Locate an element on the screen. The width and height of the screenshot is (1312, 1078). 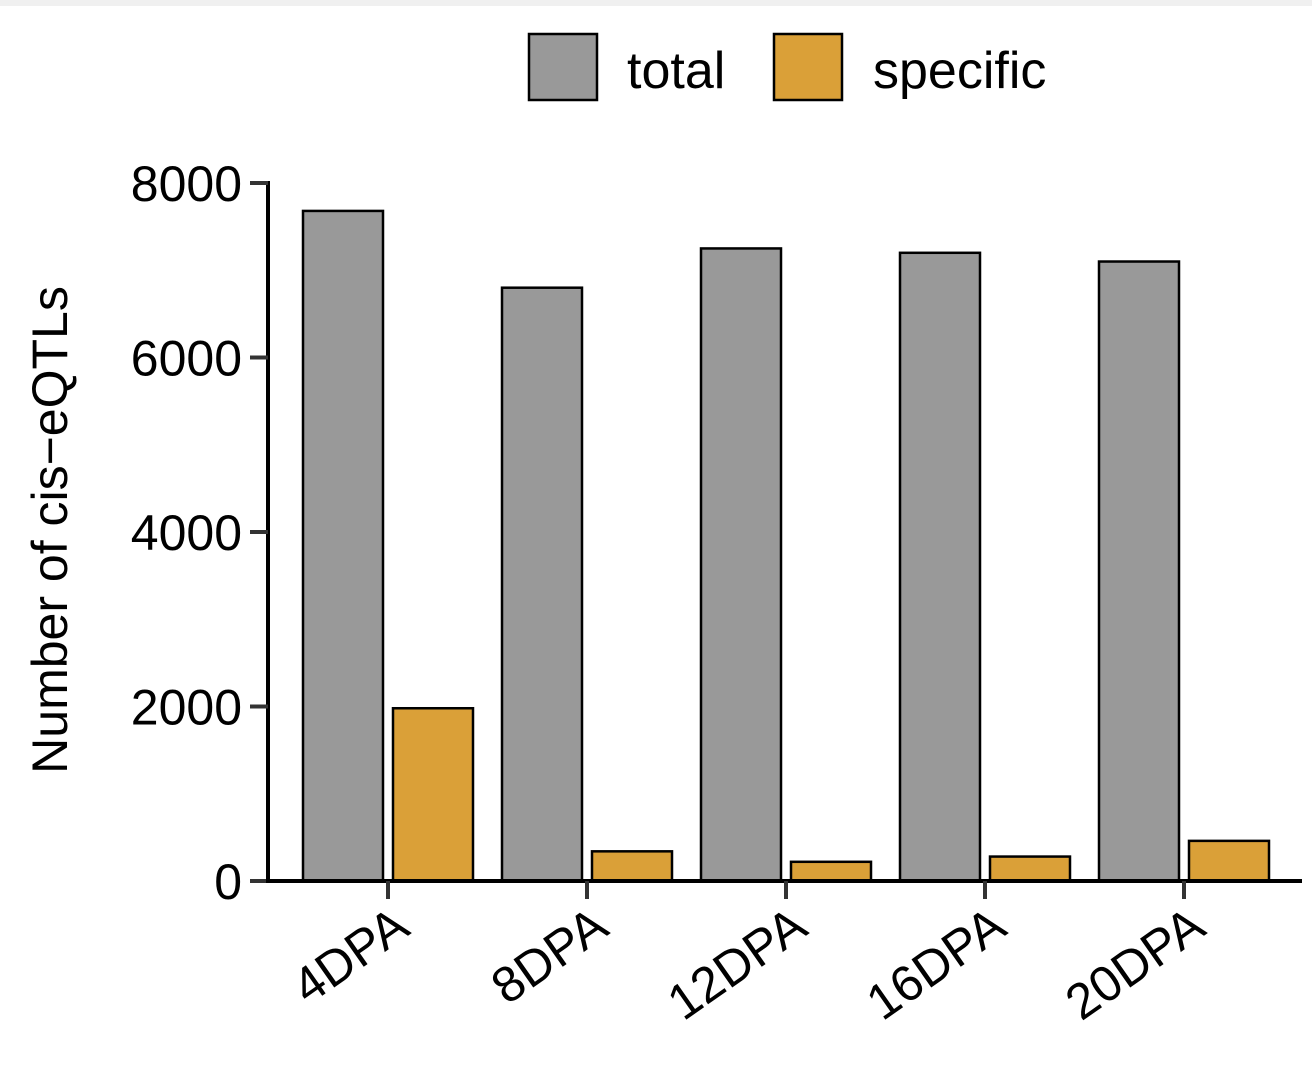
legend-swatch-total is located at coordinates (563, 67).